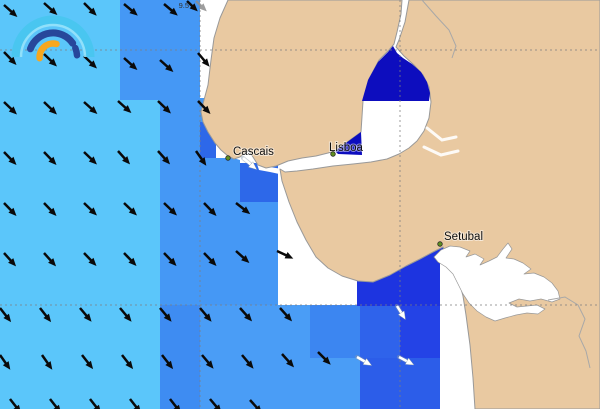 The image size is (600, 409). I want to click on wind-arrow-gray, so click(201, 6).